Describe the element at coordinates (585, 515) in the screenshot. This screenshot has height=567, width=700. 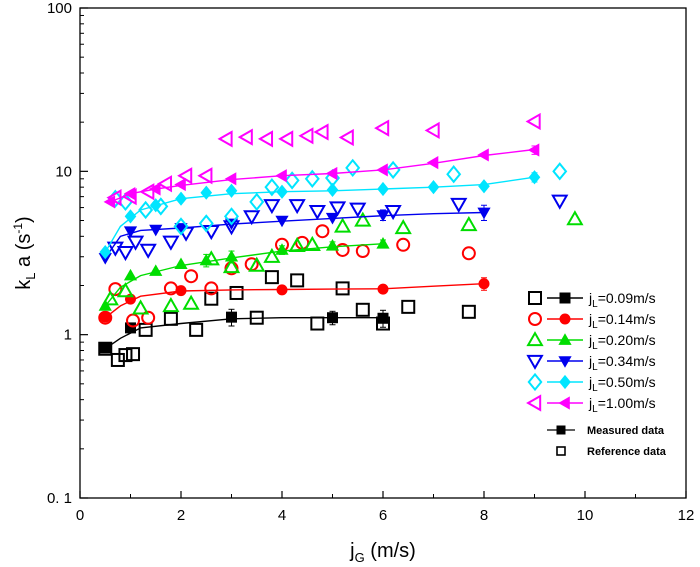
I see `x-tick-label: 10` at that location.